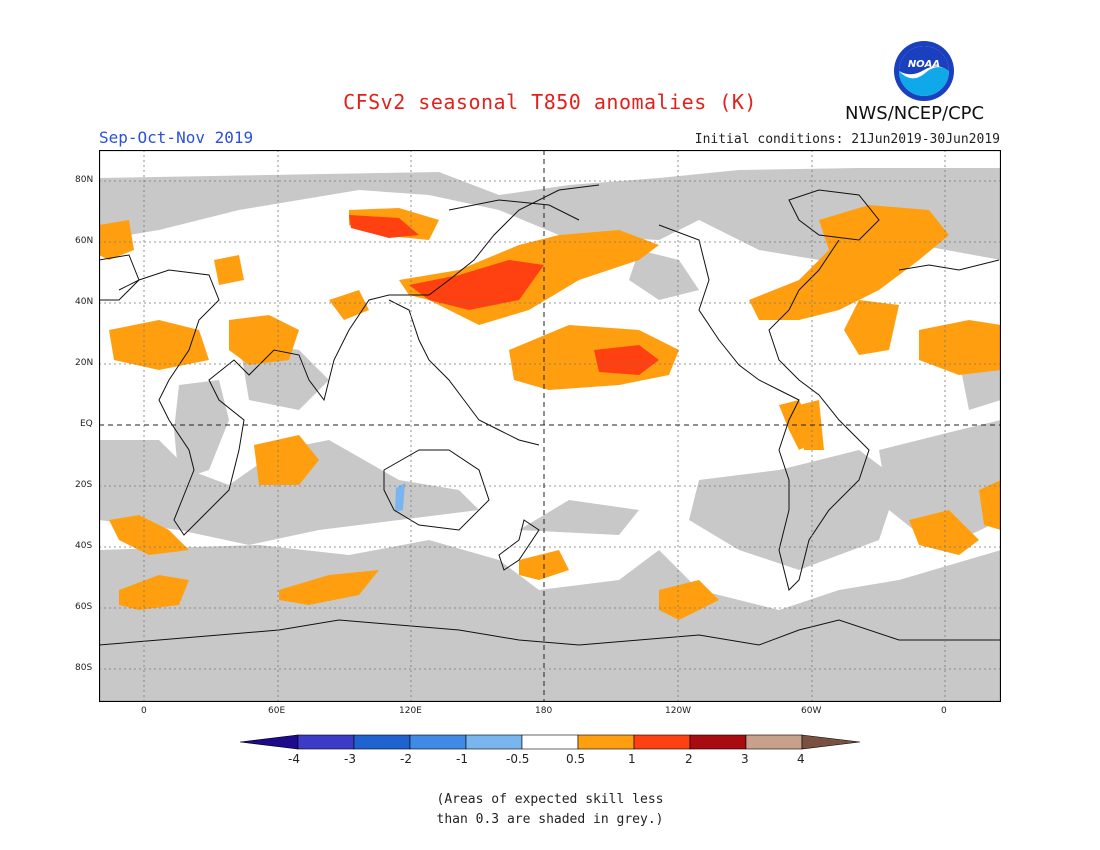  What do you see at coordinates (410, 711) in the screenshot?
I see `lon-label: 120E` at bounding box center [410, 711].